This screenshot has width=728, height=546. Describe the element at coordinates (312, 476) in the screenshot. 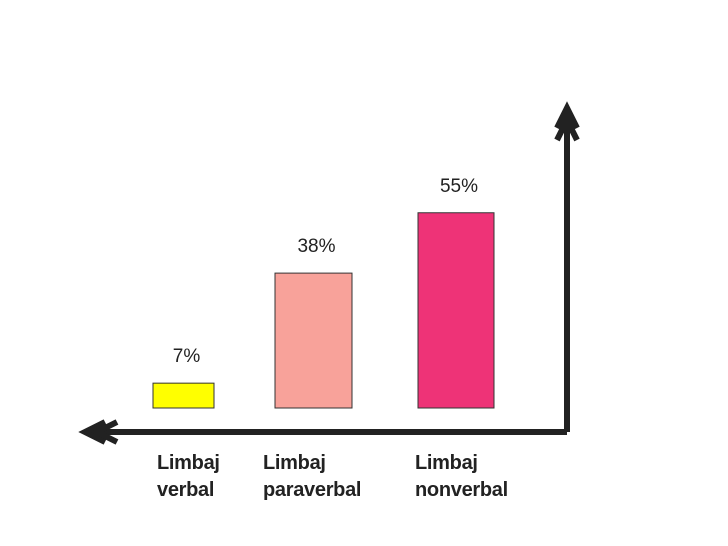

I see `x-tick-label: Limbaj paraverbal` at that location.